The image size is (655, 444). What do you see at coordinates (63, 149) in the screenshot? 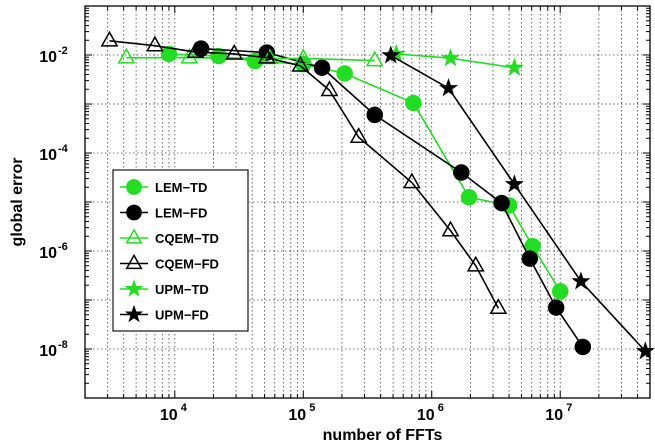
I see `y-tick-exponent: -4` at bounding box center [63, 149].